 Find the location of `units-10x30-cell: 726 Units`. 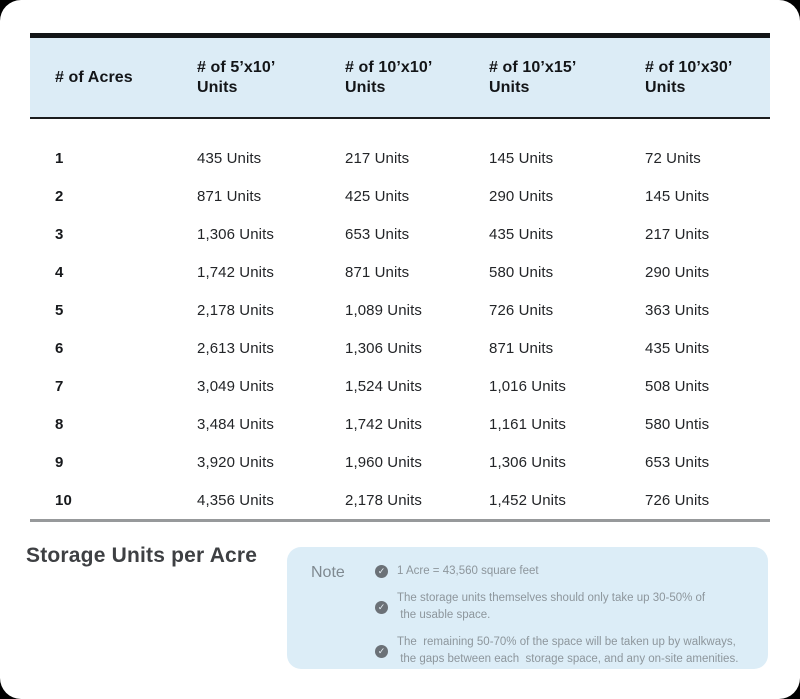

units-10x30-cell: 726 Units is located at coordinates (677, 500).